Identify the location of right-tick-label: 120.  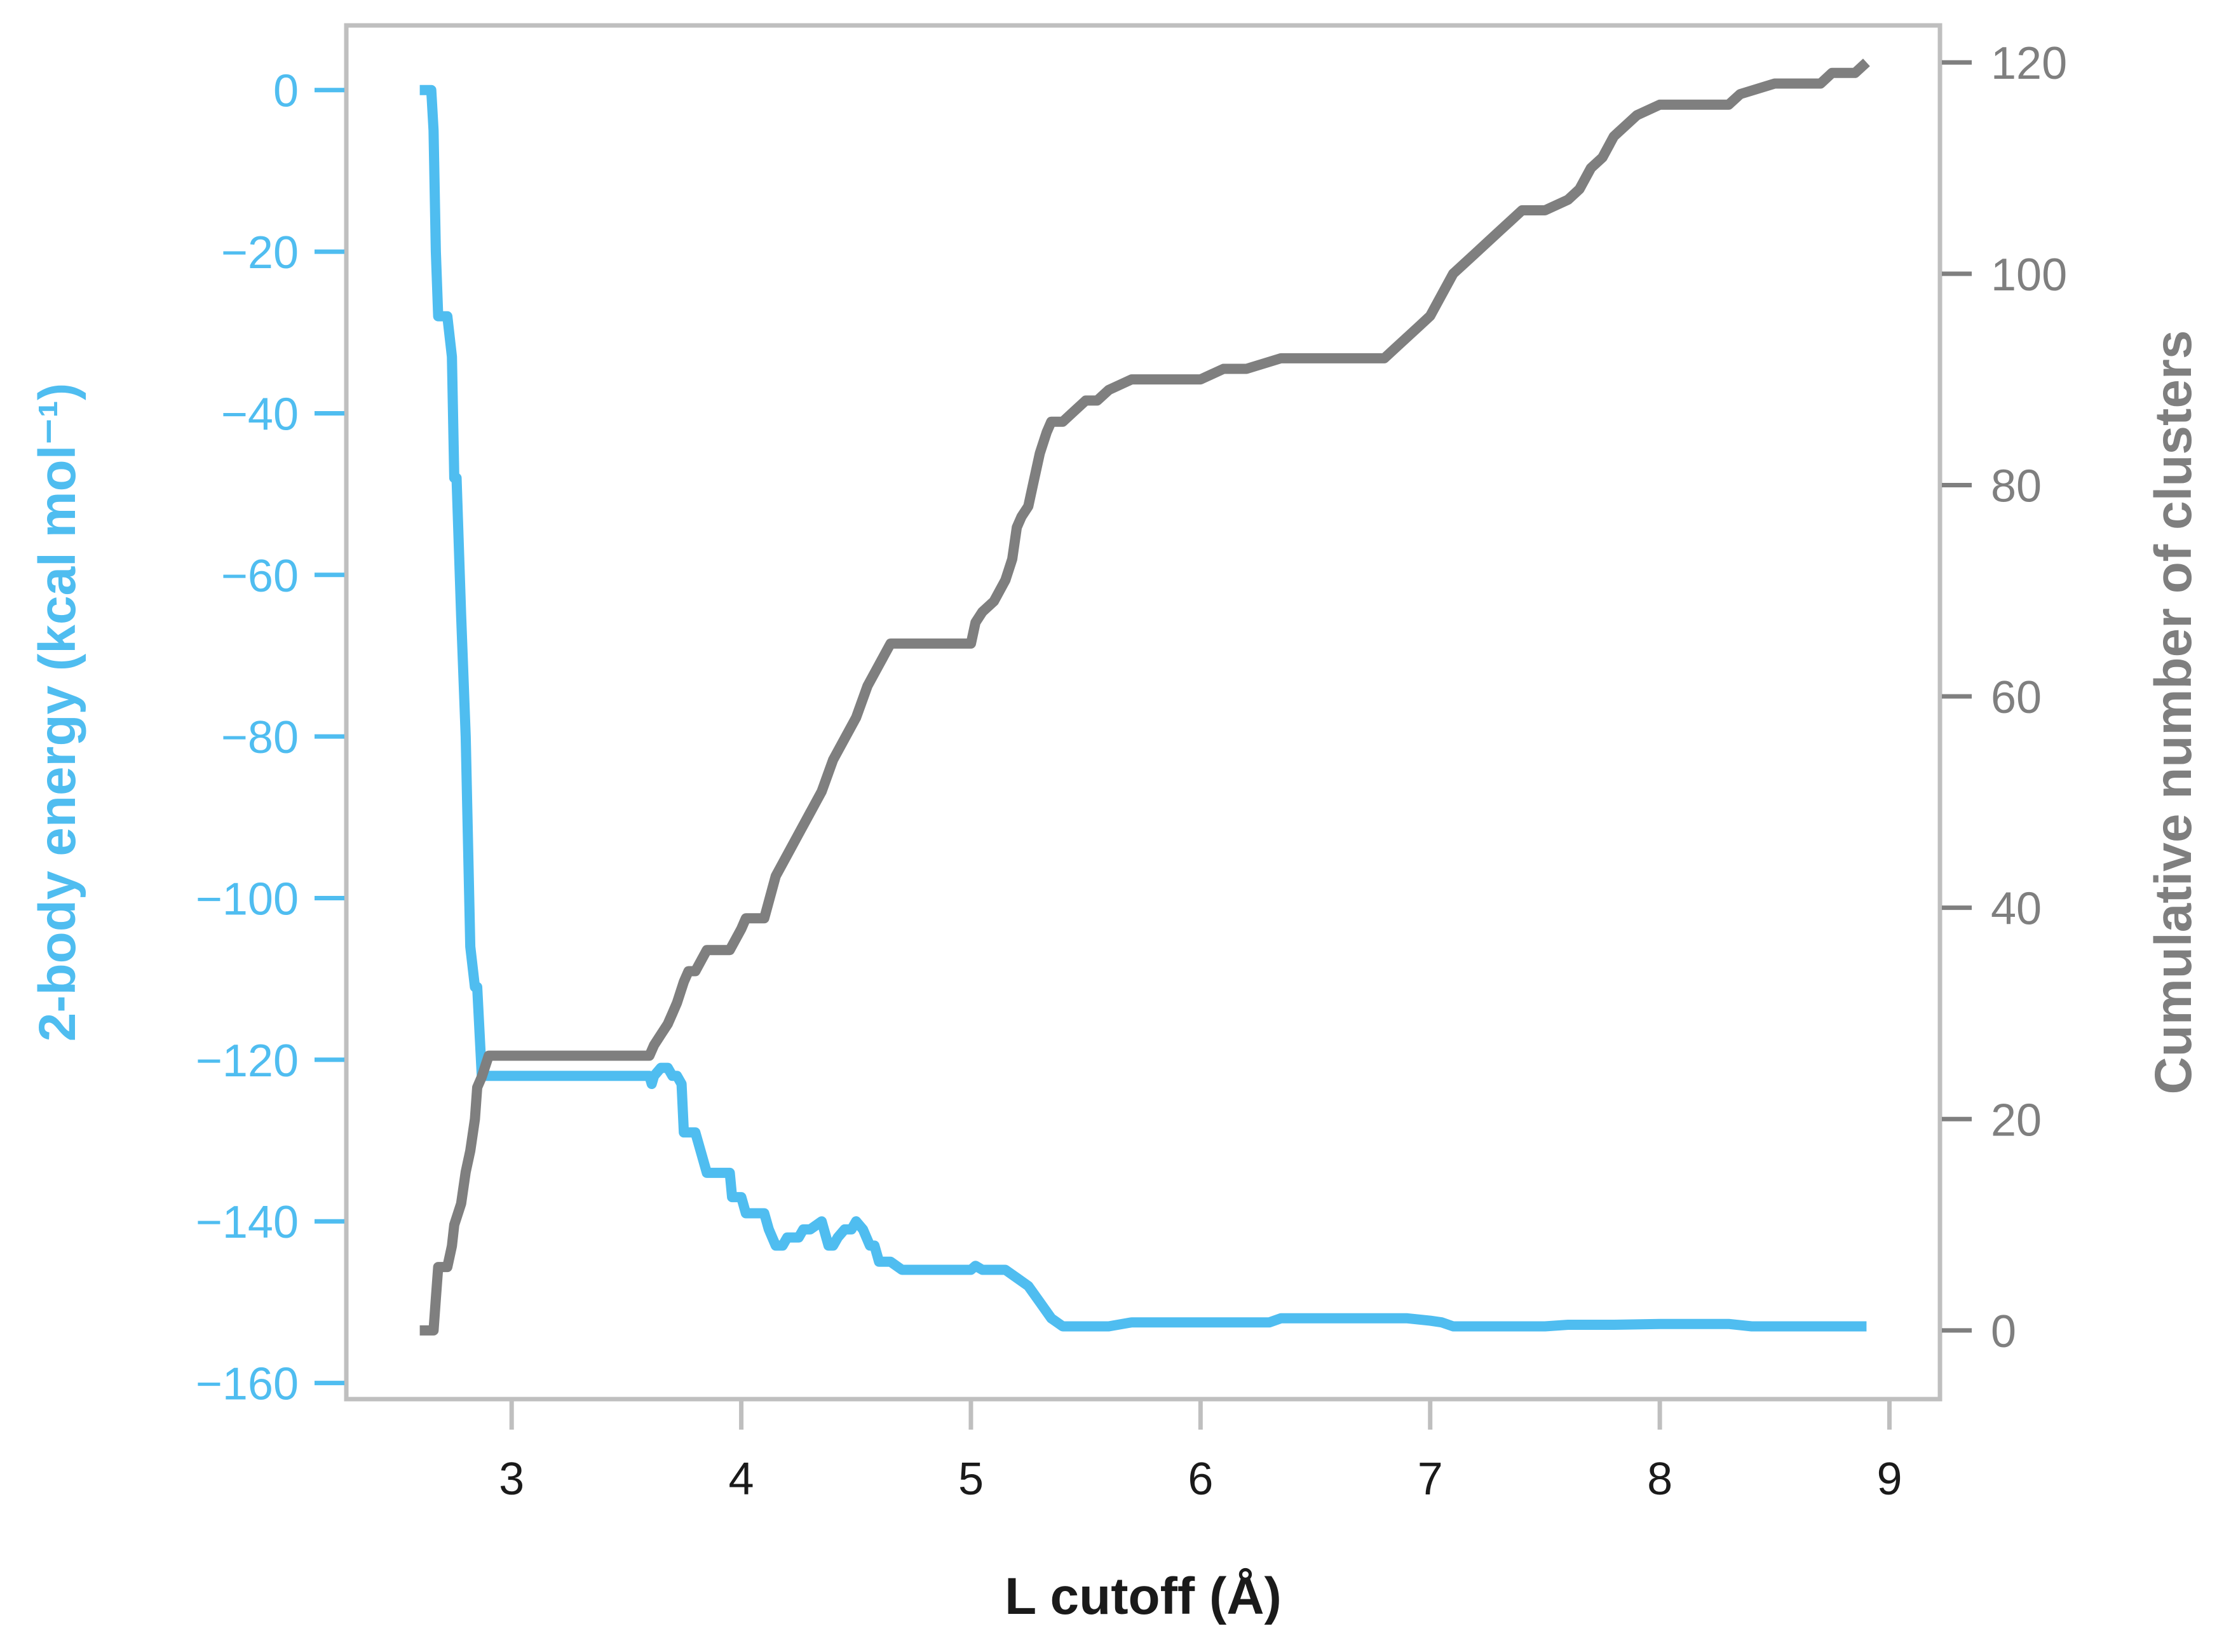
(2029, 64).